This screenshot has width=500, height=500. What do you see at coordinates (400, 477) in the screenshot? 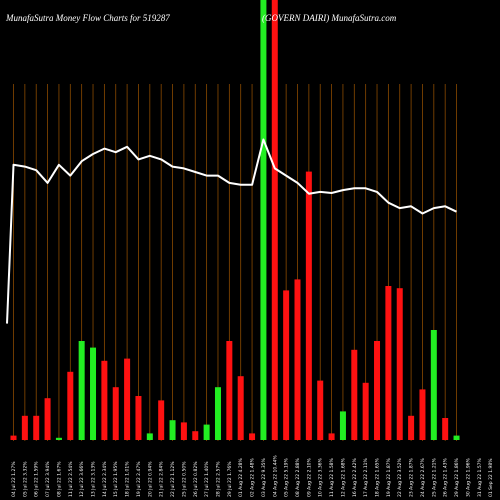
I see `x-tick-label: 22 Aug 22 3.52%` at bounding box center [400, 477].